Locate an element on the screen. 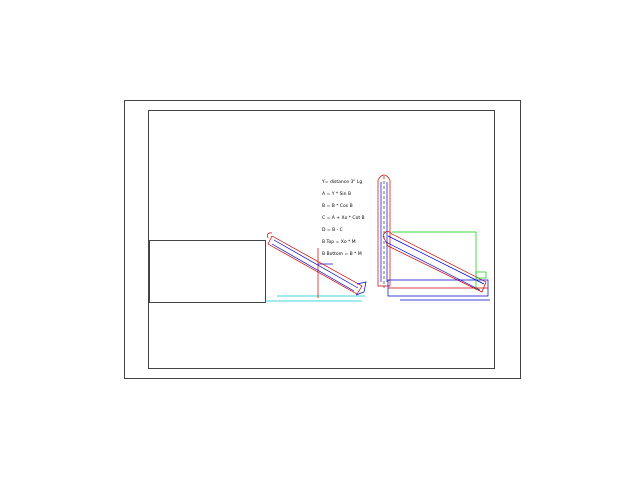 The image size is (640, 480). note: D = B - C is located at coordinates (332, 230).